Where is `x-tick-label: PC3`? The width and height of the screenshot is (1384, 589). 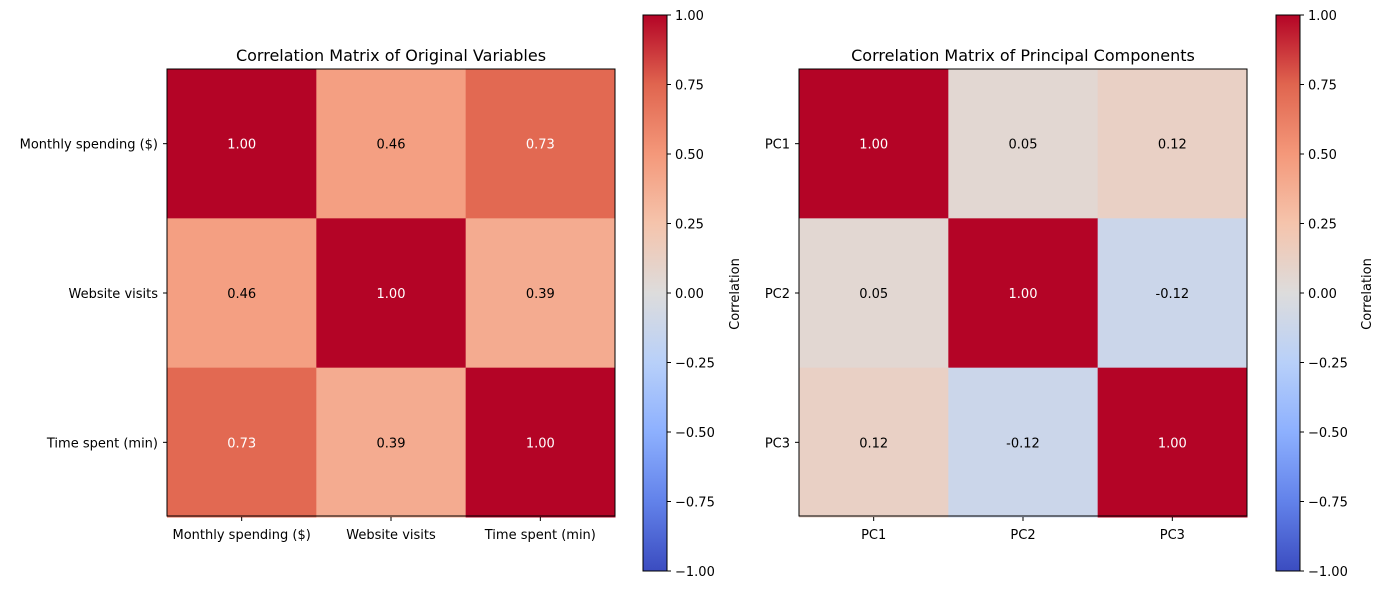 x-tick-label: PC3 is located at coordinates (1172, 535).